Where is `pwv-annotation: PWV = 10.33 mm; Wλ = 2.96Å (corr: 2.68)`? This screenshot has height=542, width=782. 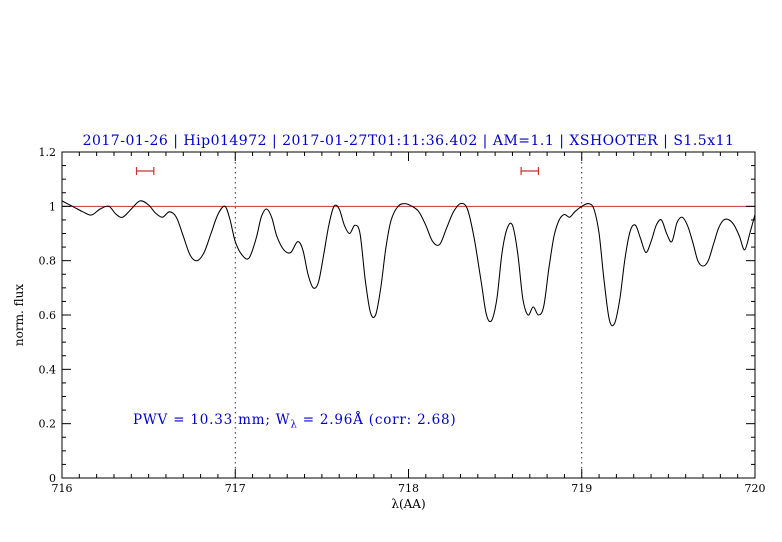 pwv-annotation: PWV = 10.33 mm; Wλ = 2.96Å (corr: 2.68) is located at coordinates (294, 421).